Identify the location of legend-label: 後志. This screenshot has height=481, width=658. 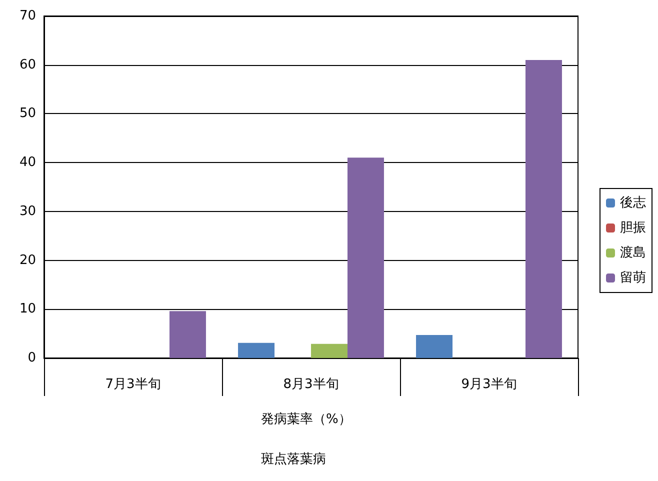
(633, 203).